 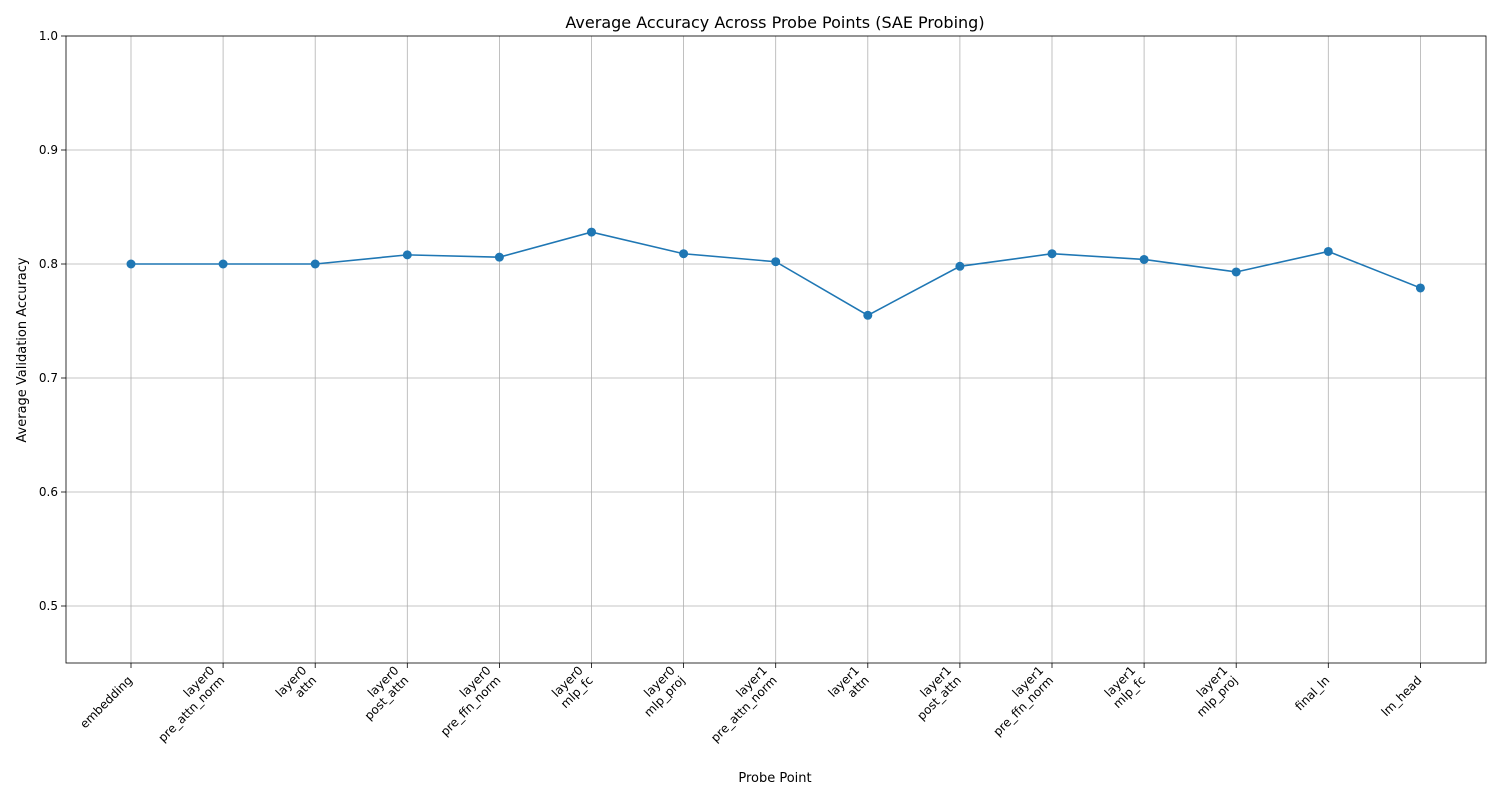 What do you see at coordinates (48, 606) in the screenshot?
I see `y-tick-label: 0.5` at bounding box center [48, 606].